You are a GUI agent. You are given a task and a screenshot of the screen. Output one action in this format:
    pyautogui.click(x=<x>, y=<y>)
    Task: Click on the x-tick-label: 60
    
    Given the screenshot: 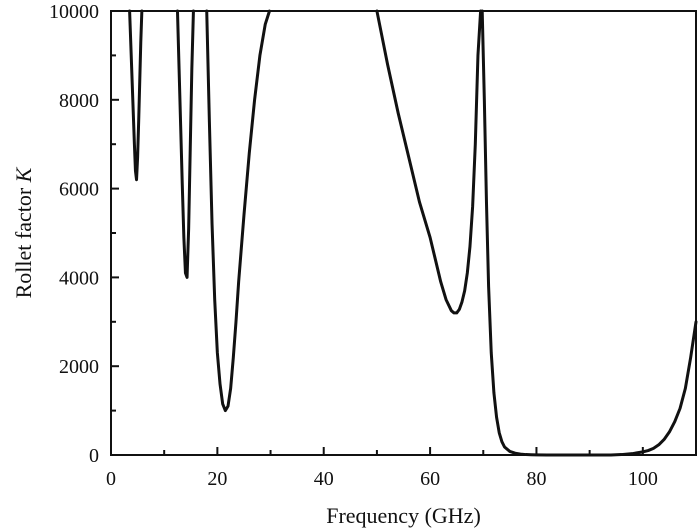 What is the action you would take?
    pyautogui.click(x=430, y=479)
    